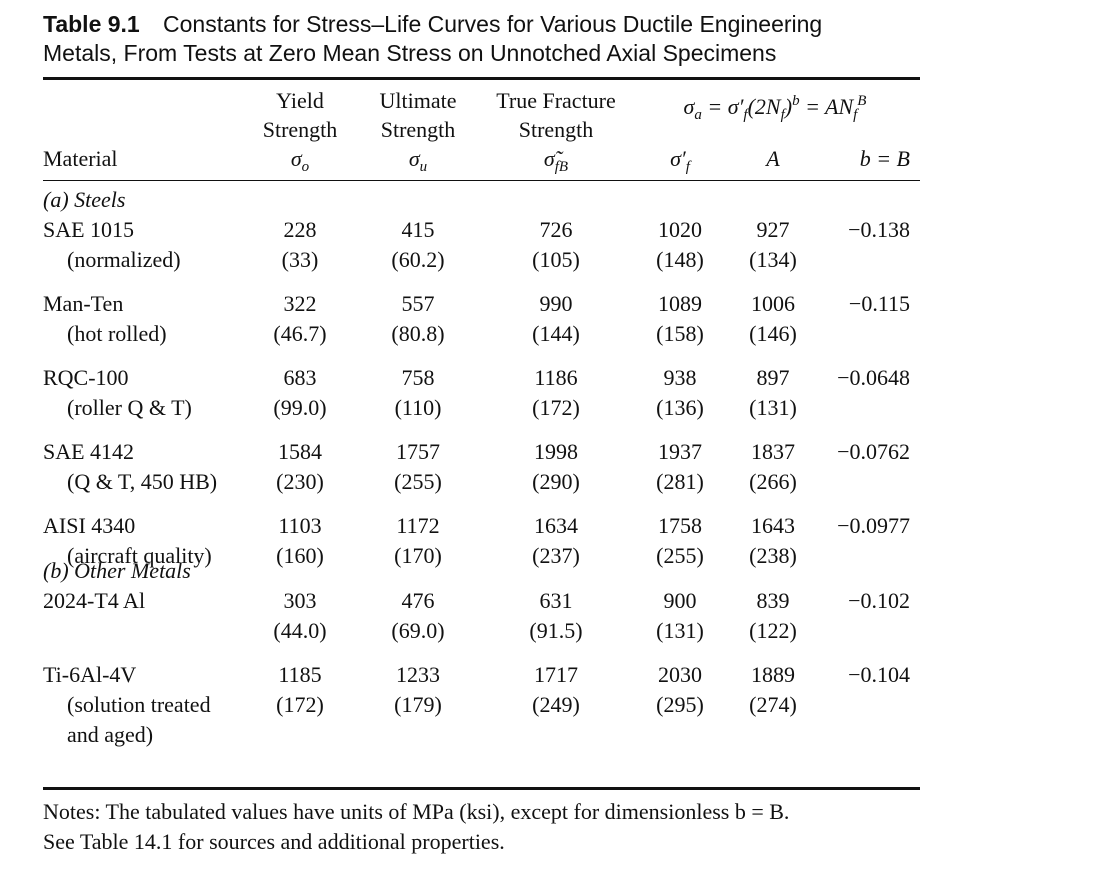  What do you see at coordinates (678, 158) in the screenshot?
I see `math-part: σ′` at bounding box center [678, 158].